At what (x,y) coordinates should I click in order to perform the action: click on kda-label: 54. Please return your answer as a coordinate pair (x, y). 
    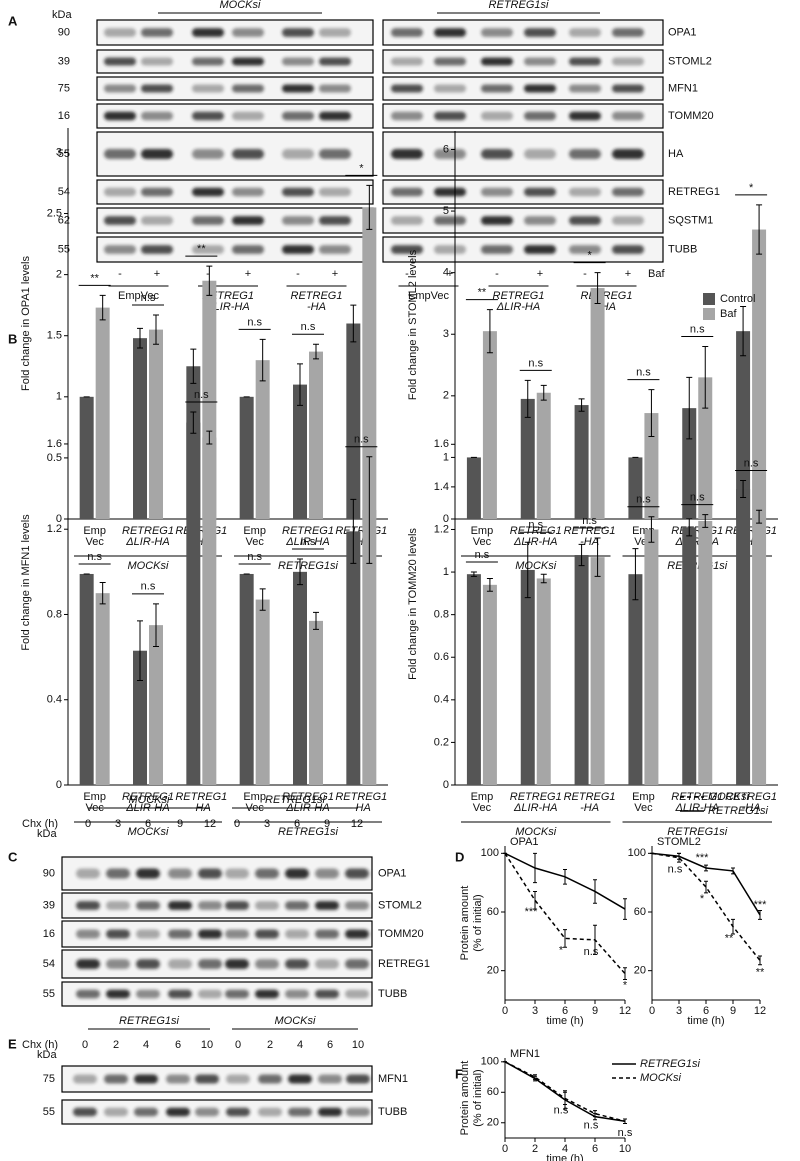
    Looking at the image, I should click on (64, 192).